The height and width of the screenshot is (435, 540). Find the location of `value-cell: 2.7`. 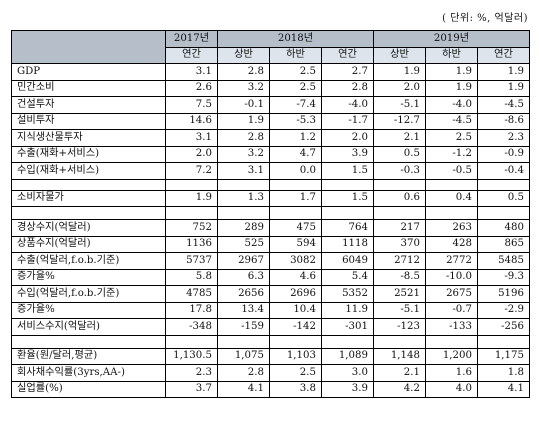

value-cell: 2.7 is located at coordinates (347, 72).